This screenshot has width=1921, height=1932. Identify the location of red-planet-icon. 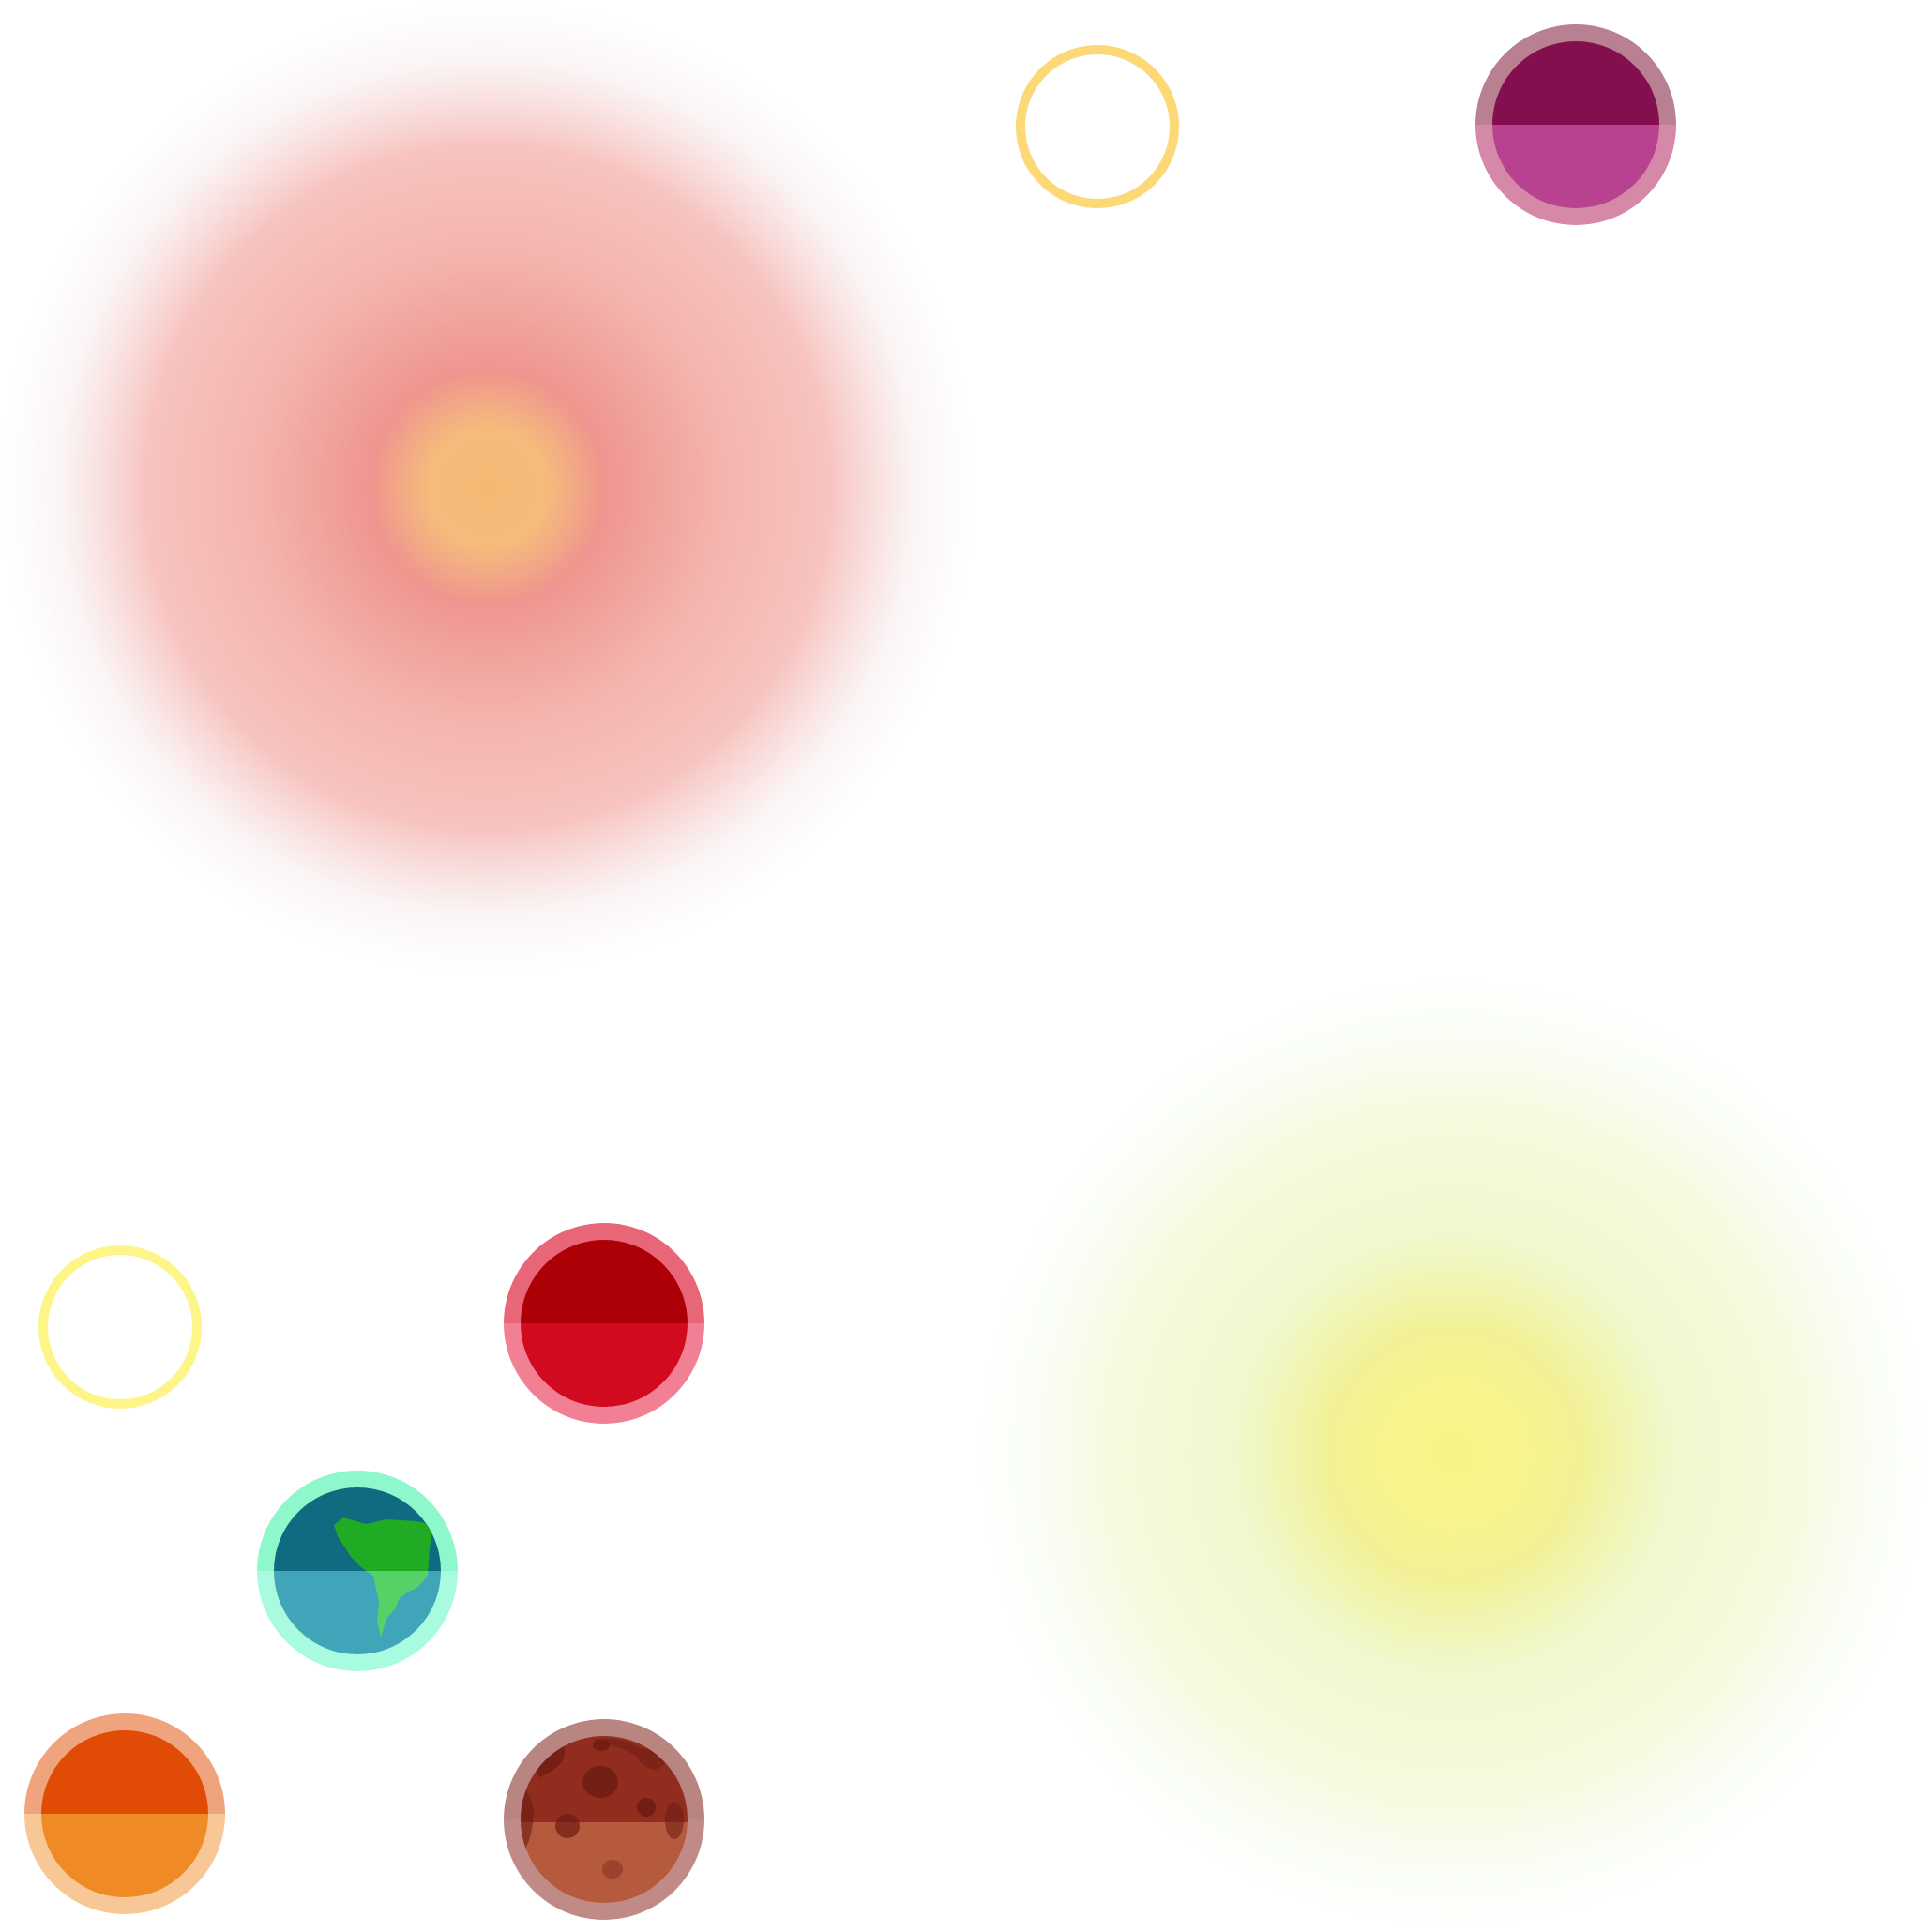
(604, 1323).